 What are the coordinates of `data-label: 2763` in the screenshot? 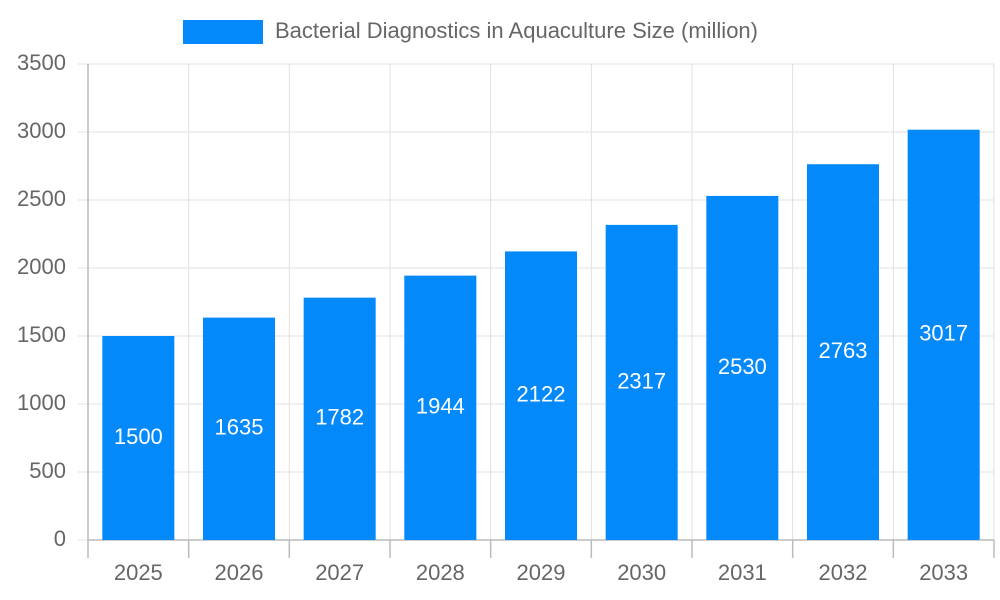 It's located at (843, 350).